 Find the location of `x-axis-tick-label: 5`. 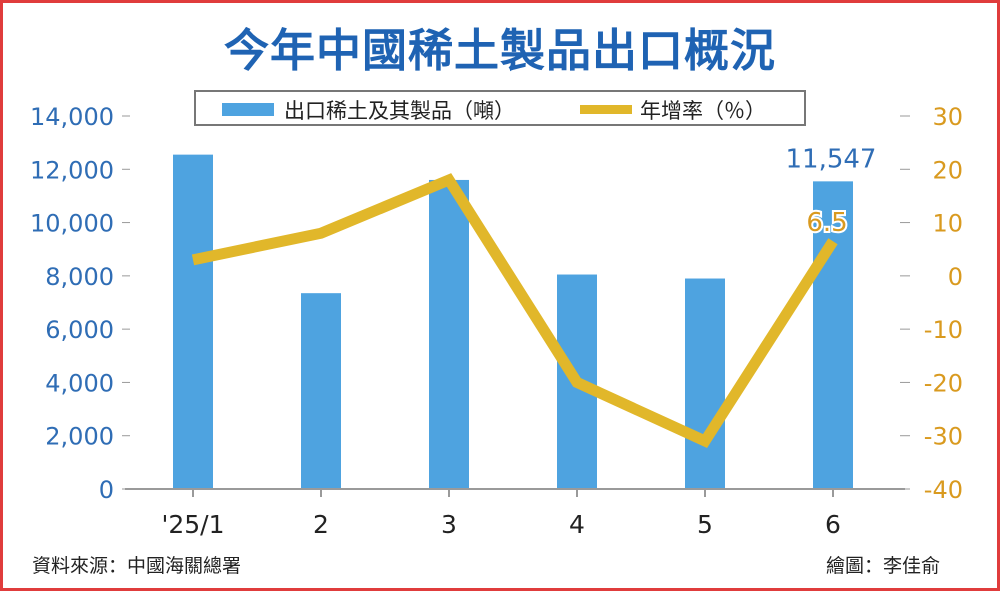

x-axis-tick-label: 5 is located at coordinates (705, 524).